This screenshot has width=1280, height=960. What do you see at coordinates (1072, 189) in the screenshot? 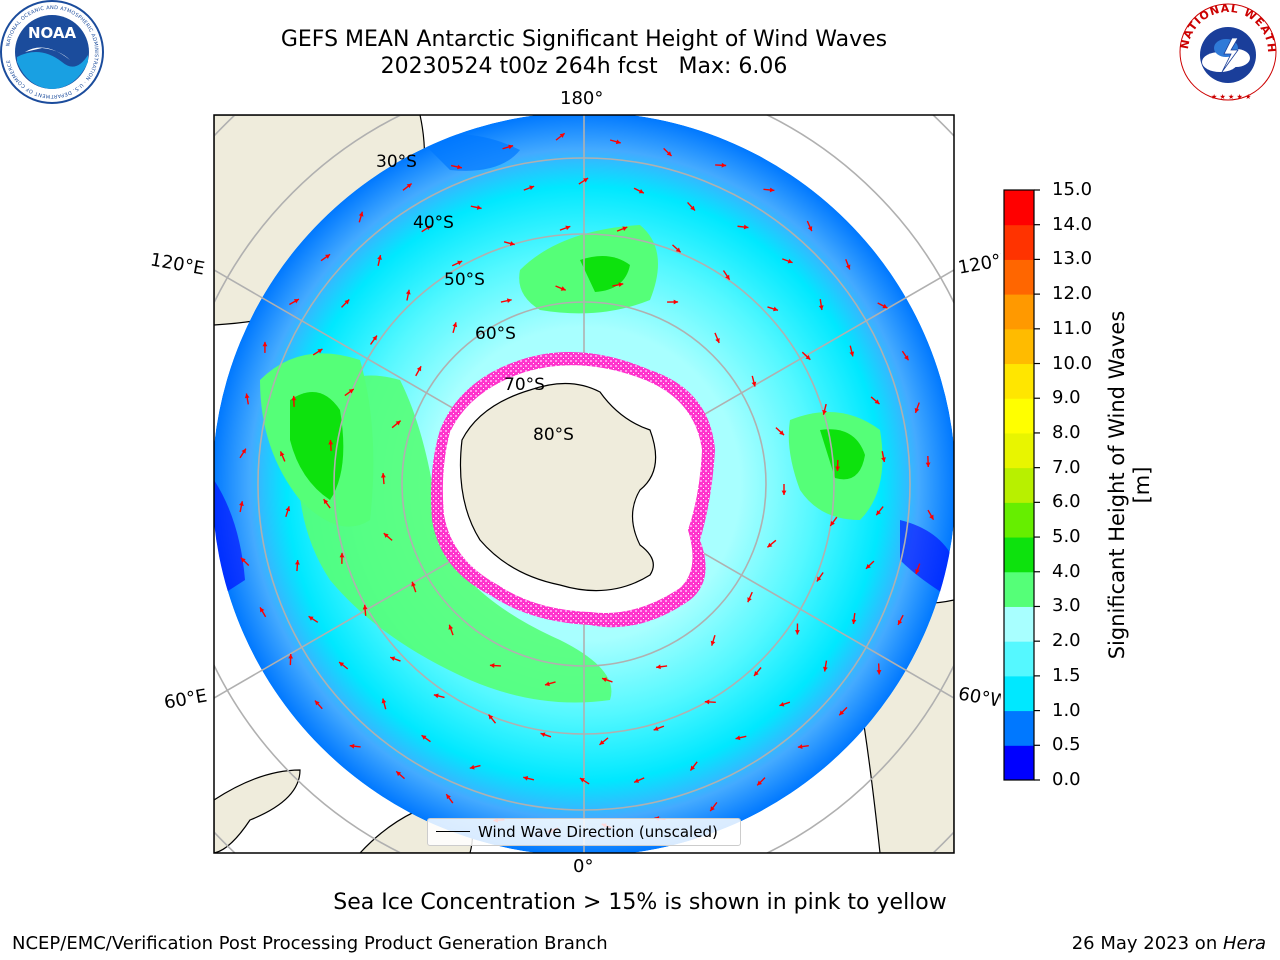
I see `colorbar-tick-label: 15.0` at bounding box center [1072, 189].